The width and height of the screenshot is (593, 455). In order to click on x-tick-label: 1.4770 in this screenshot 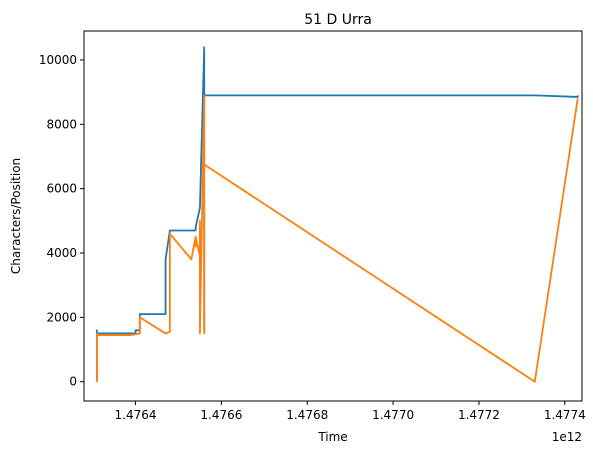, I will do `click(393, 415)`.